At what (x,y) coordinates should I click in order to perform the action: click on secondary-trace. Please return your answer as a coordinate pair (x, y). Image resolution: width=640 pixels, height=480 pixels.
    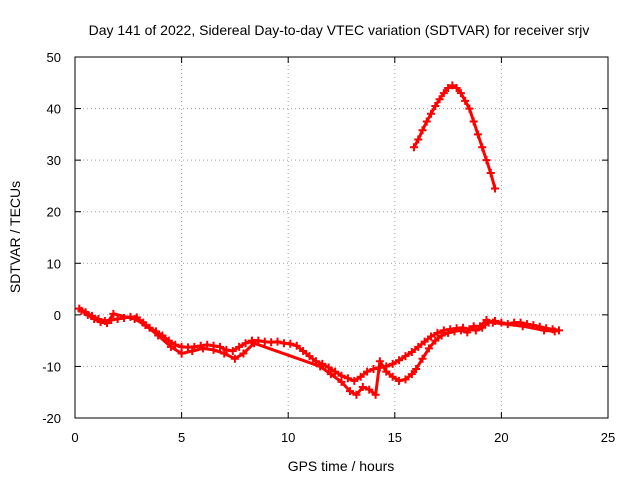
    Looking at the image, I should click on (318, 352).